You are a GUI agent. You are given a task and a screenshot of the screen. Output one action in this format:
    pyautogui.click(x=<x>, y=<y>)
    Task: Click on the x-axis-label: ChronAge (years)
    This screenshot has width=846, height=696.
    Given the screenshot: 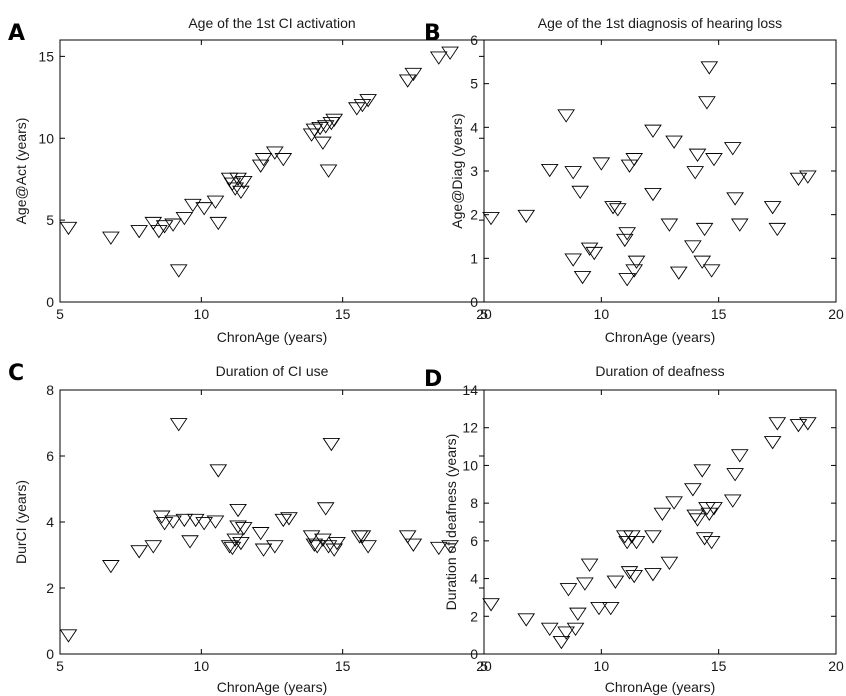 What is the action you would take?
    pyautogui.click(x=272, y=687)
    